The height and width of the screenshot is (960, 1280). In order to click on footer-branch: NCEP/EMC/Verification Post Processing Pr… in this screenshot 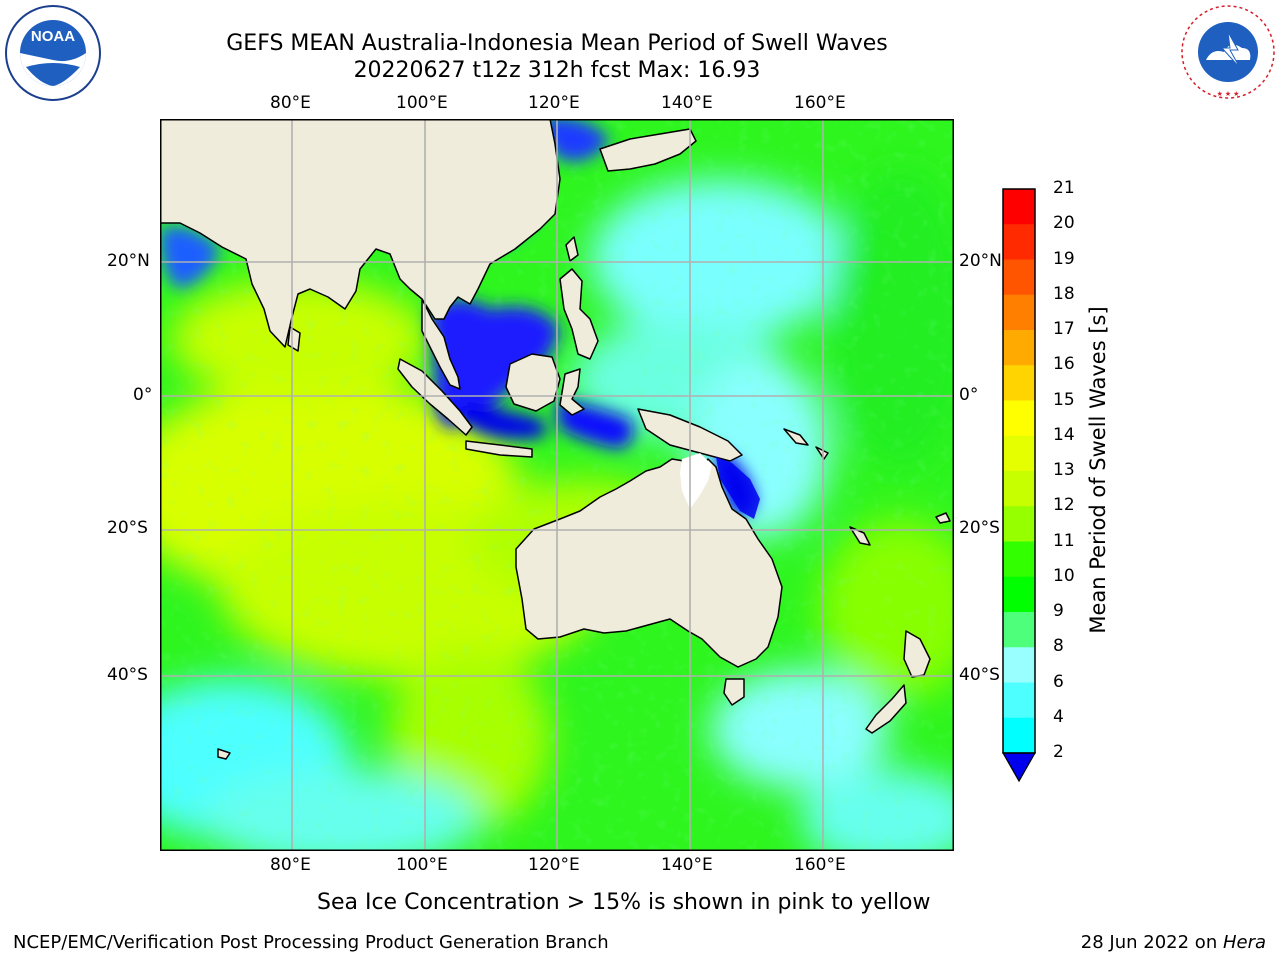, I will do `click(311, 942)`.